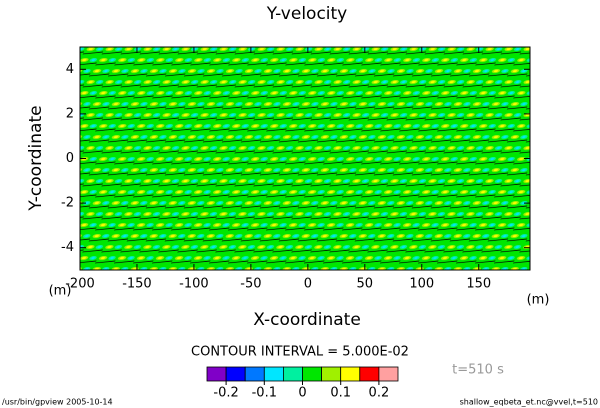 Image resolution: width=600 pixels, height=408 pixels. Describe the element at coordinates (538, 300) in the screenshot. I see `x-unit: (m)` at that location.